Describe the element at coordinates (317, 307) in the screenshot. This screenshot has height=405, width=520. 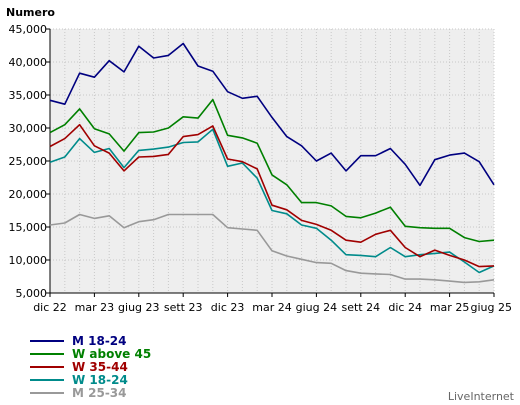
I see `x-tick-label: giug 24` at that location.